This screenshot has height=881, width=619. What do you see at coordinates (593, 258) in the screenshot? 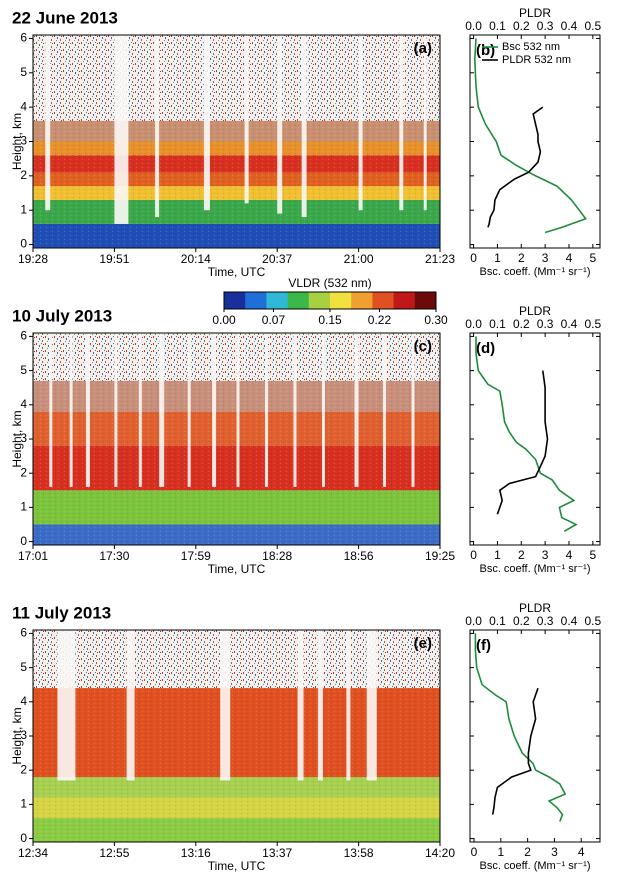
I see `x-tick-label: 5` at bounding box center [593, 258].